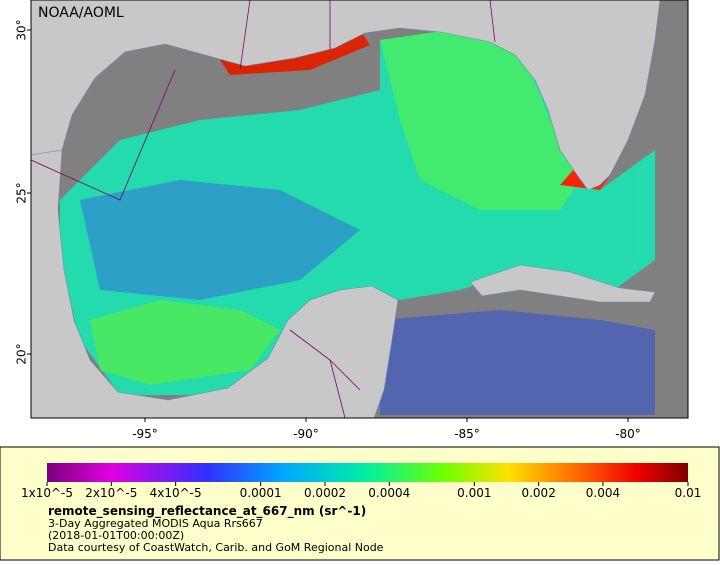 This screenshot has width=720, height=565. What do you see at coordinates (22, 29) in the screenshot?
I see `lat-label: 30°` at bounding box center [22, 29].